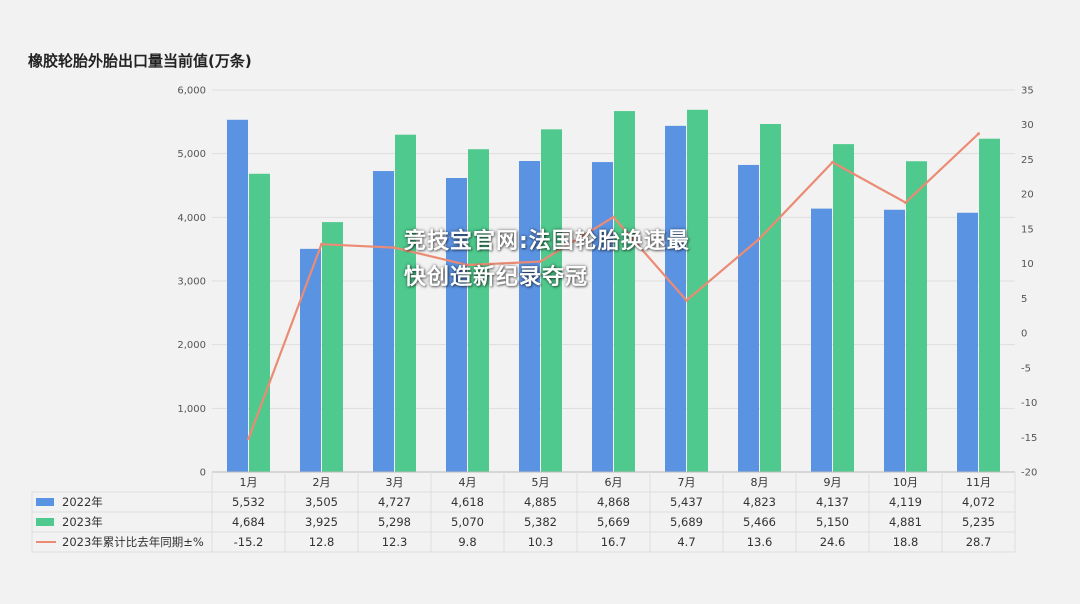  What do you see at coordinates (133, 542) in the screenshot?
I see `legend-label: 2023年累计比去年同期±%` at bounding box center [133, 542].